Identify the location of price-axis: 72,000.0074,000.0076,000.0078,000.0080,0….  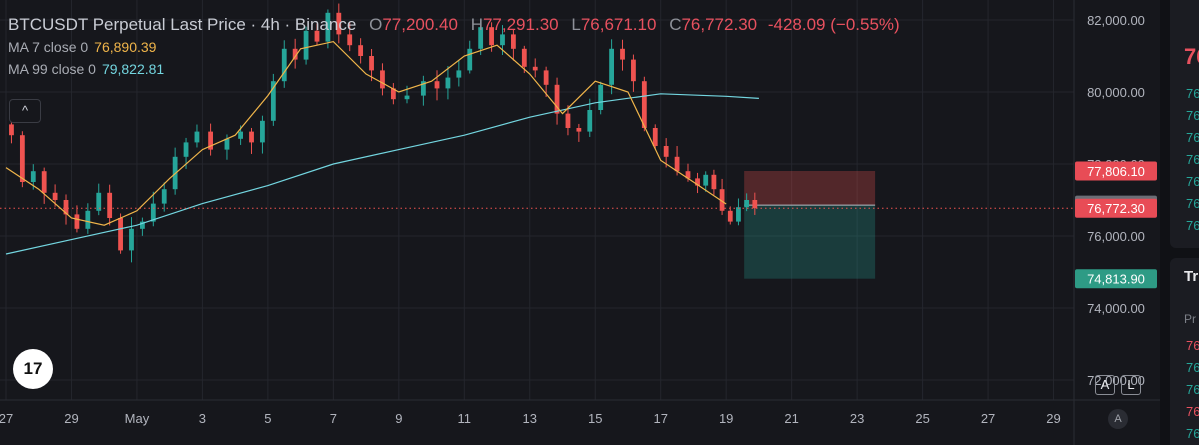
(1116, 200).